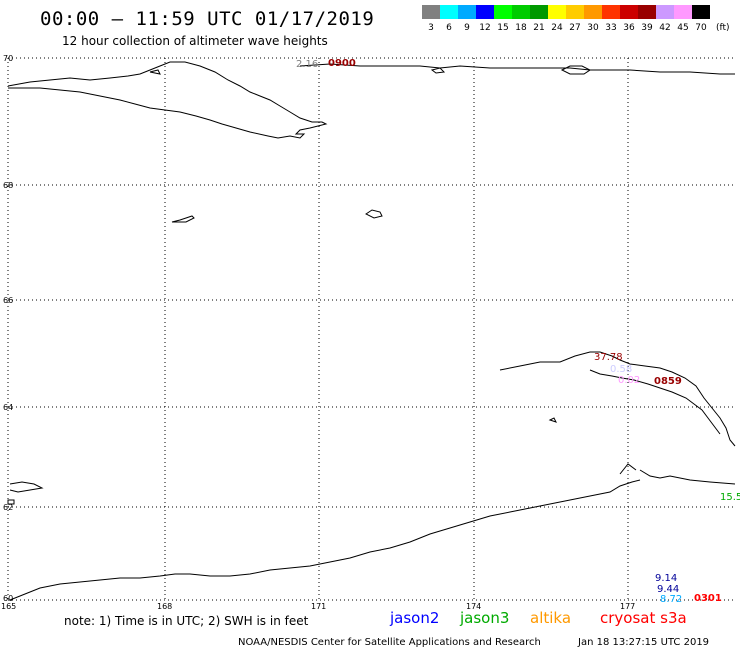  Describe the element at coordinates (467, 28) in the screenshot. I see `color-scale-label: 9` at that location.